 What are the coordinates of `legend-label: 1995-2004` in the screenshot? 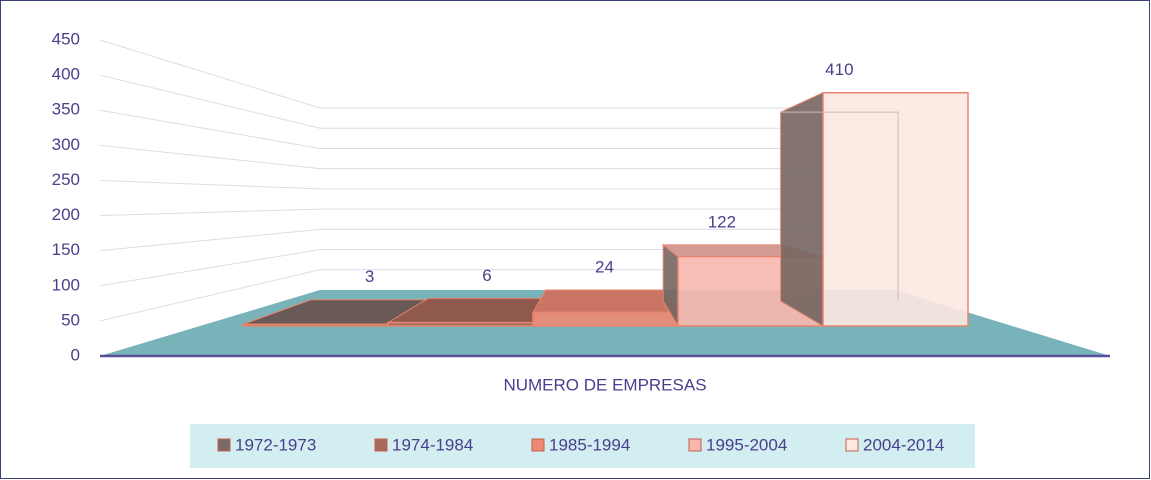 It's located at (746, 444).